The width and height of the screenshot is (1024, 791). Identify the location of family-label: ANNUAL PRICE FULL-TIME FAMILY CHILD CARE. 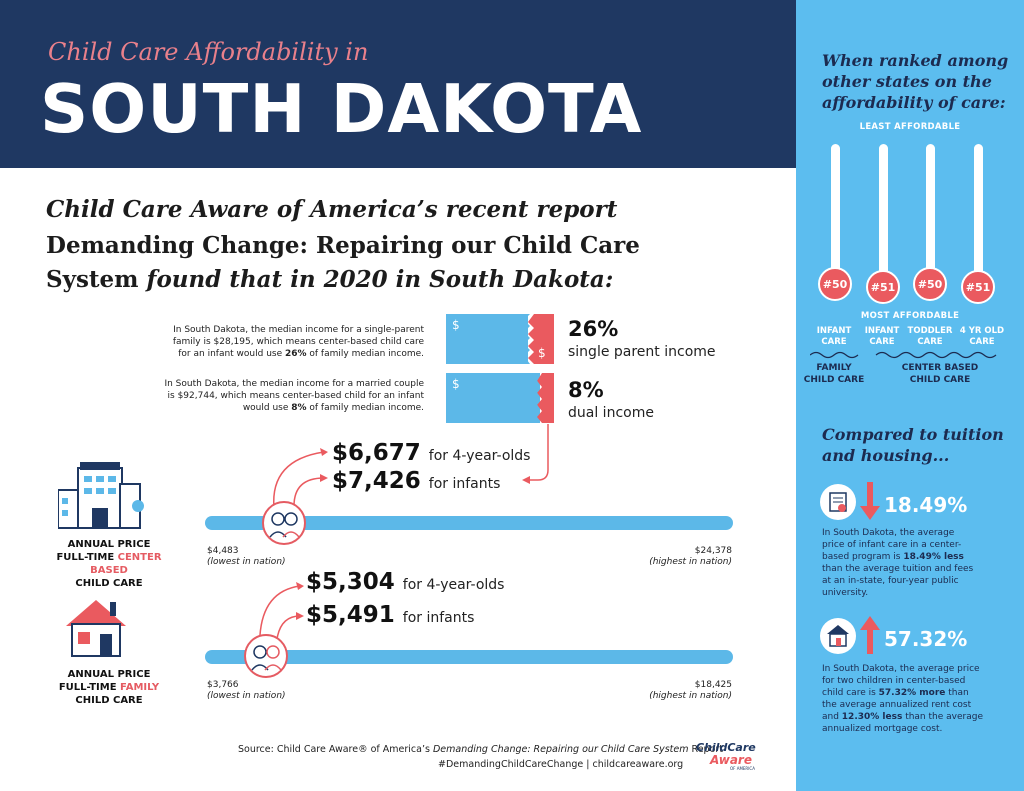
(109, 687).